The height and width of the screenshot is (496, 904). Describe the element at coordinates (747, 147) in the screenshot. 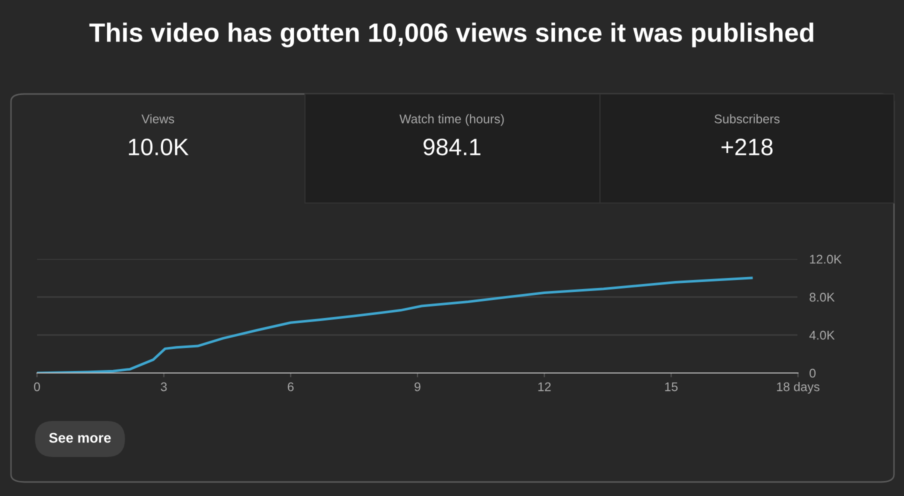

I see `text: +218` at that location.